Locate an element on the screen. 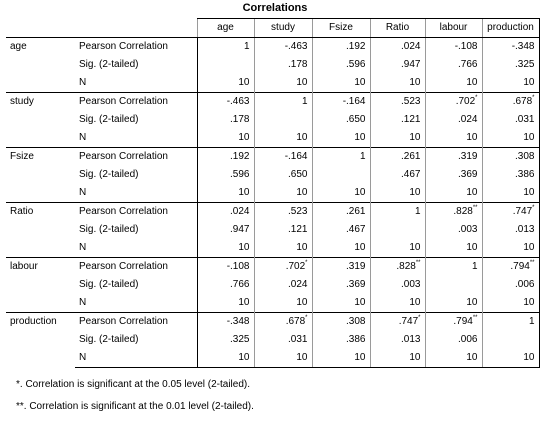 The image size is (550, 422). table-cell: .024 is located at coordinates (225, 211).